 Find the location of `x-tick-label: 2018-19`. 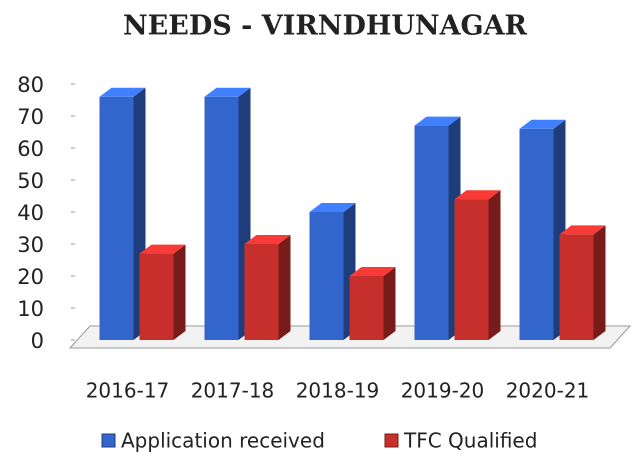

x-tick-label: 2018-19 is located at coordinates (338, 391).